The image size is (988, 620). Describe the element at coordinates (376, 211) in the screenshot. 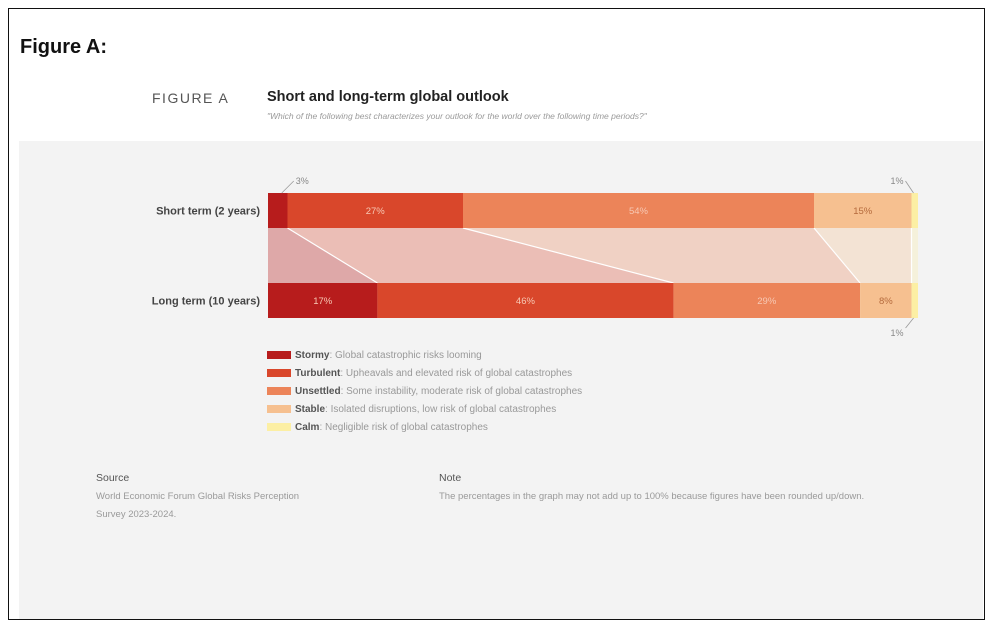

I see `data-label: 27%` at that location.